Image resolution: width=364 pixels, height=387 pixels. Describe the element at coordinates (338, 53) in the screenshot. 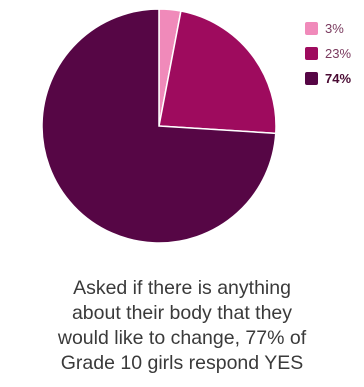

I see `legend-label-23: 23%` at that location.